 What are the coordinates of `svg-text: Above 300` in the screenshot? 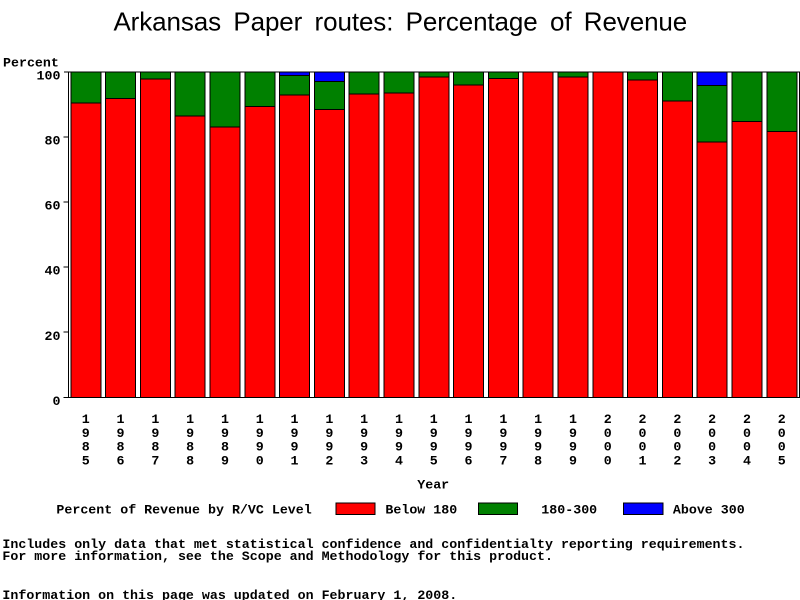 It's located at (709, 510).